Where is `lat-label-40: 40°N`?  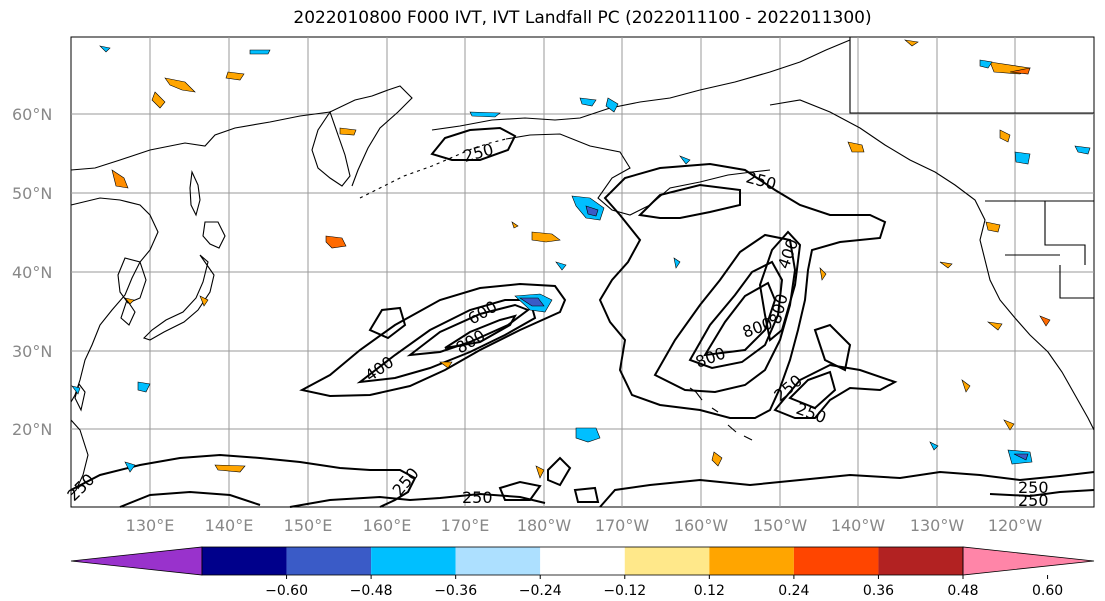
lat-label-40: 40°N is located at coordinates (32, 272).